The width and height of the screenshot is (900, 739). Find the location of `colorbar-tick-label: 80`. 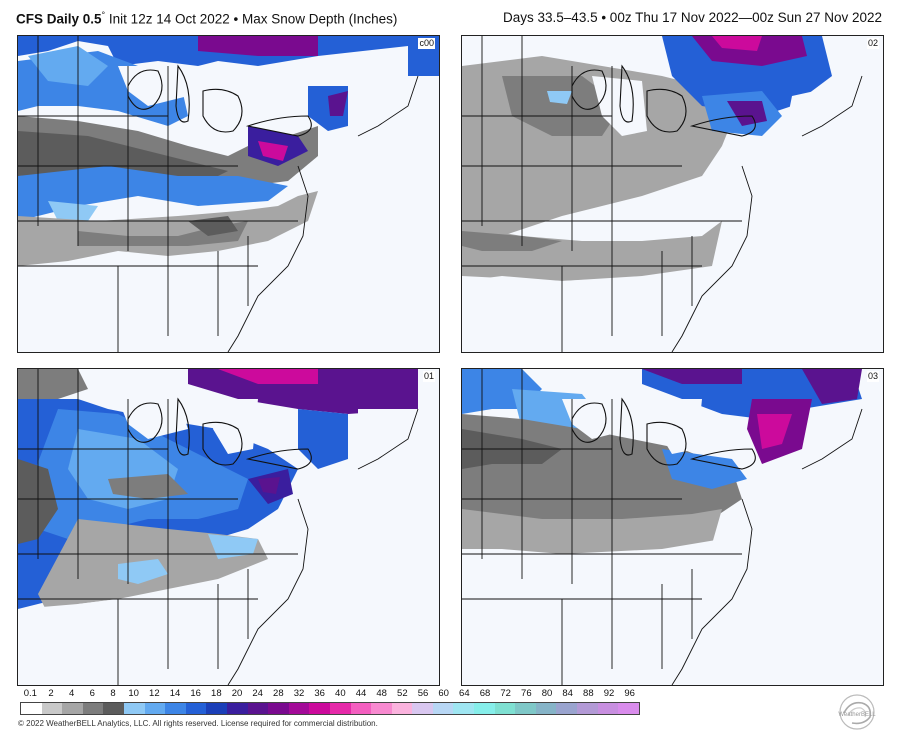

colorbar-tick-label: 80 is located at coordinates (547, 693).